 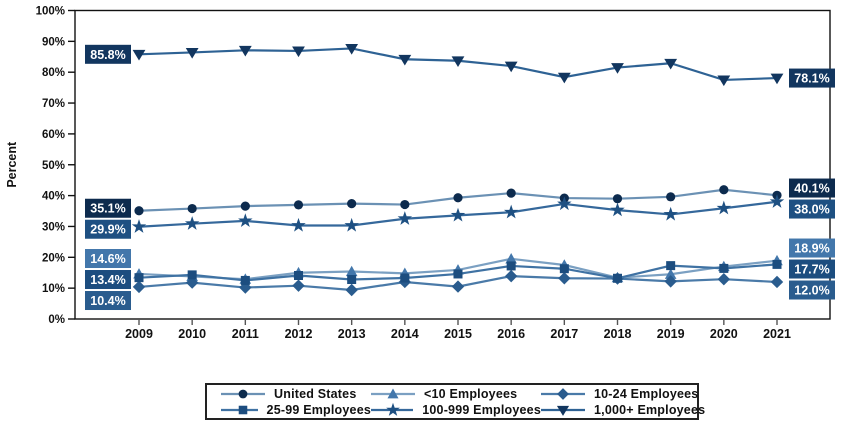 I want to click on legend-swatch-triangle-icon, so click(x=393, y=393).